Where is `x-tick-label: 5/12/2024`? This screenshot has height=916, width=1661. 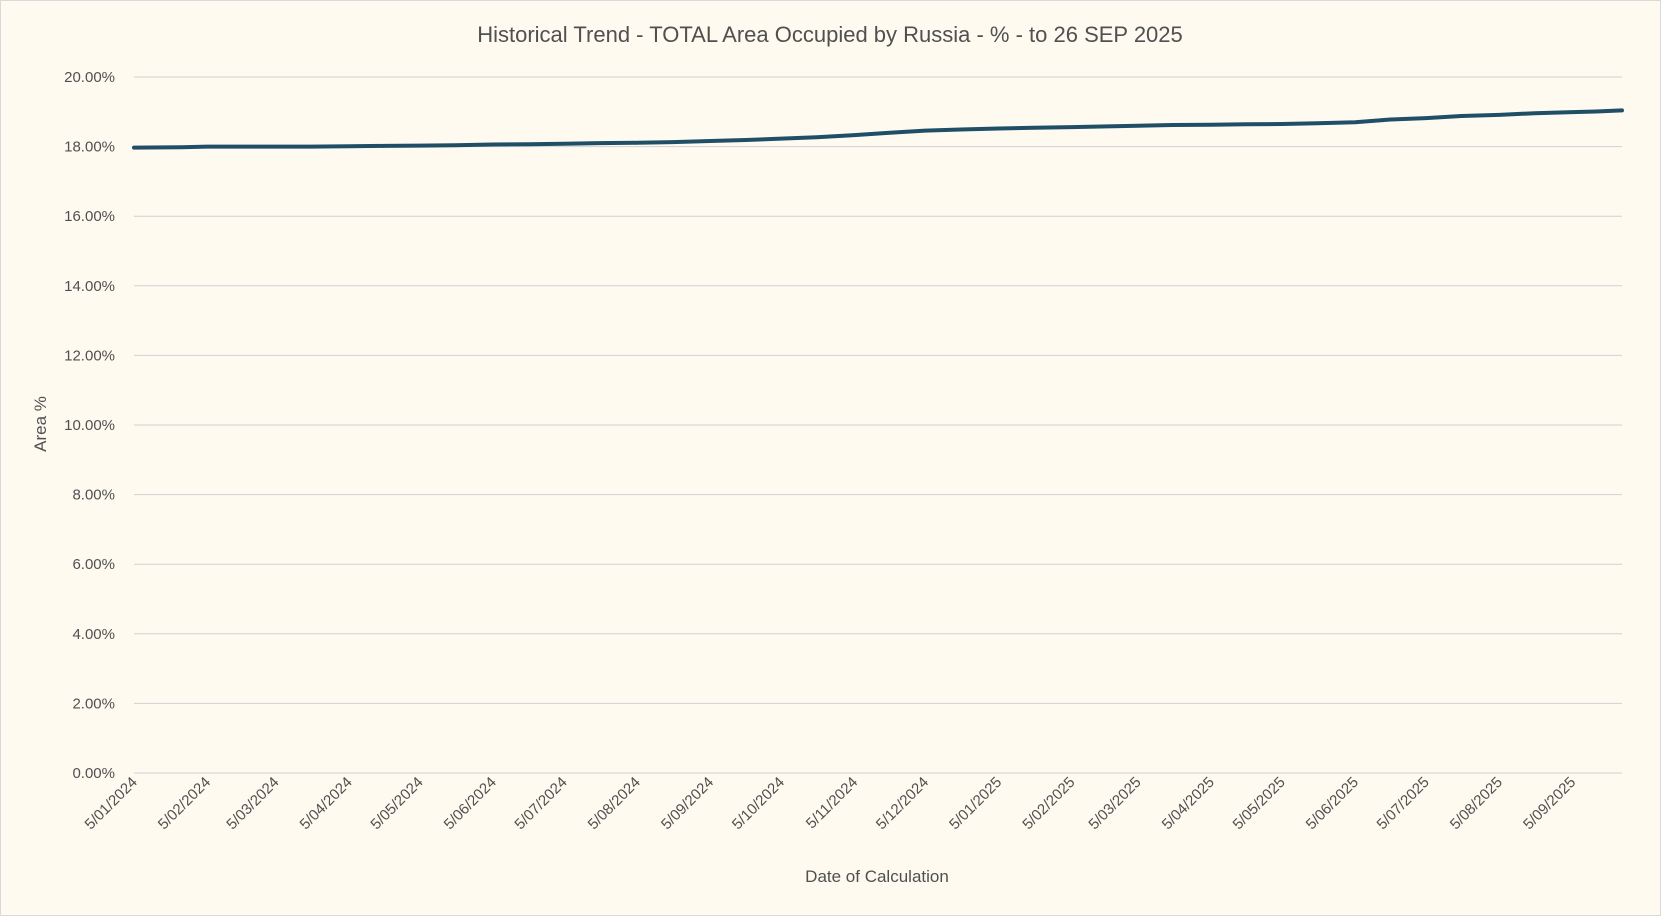
x-tick-label: 5/12/2024 is located at coordinates (902, 803).